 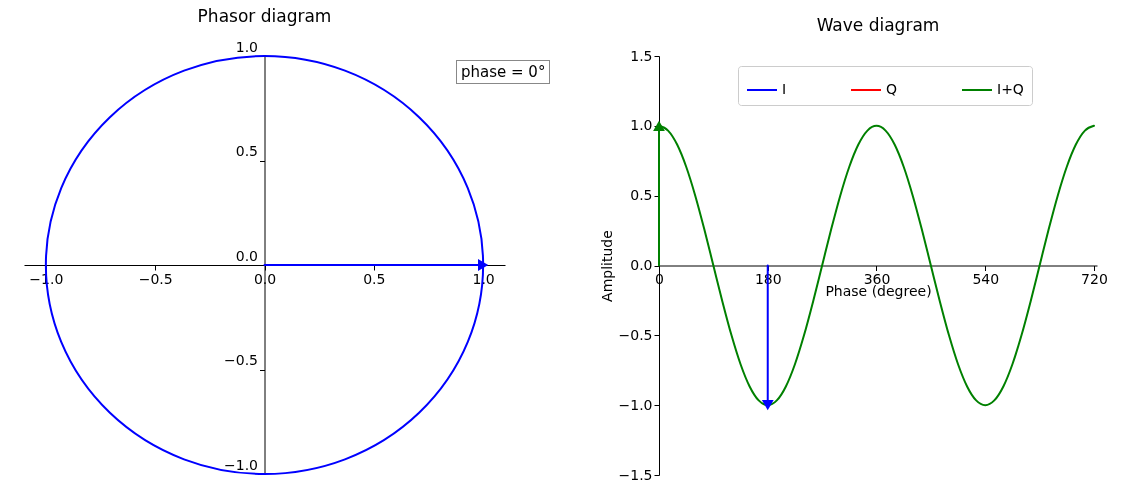 What do you see at coordinates (606, 266) in the screenshot?
I see `y-axis-title: Amplitude` at bounding box center [606, 266].